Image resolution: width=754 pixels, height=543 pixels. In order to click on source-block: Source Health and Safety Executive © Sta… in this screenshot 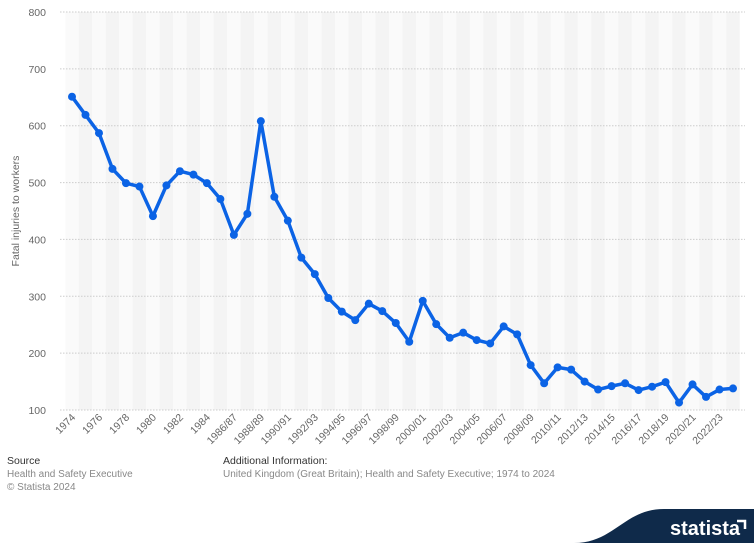, I will do `click(70, 474)`.